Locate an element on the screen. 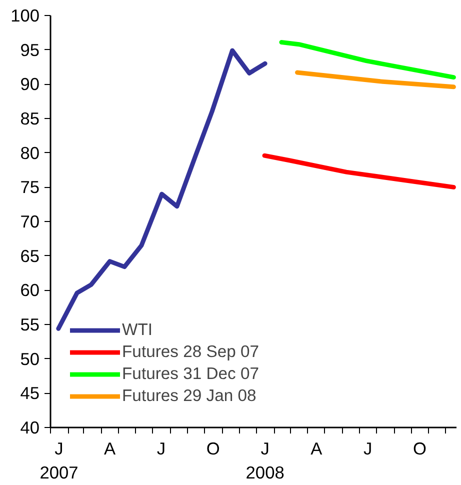  legend-label: Futures 31 Dec 07 is located at coordinates (191, 374).